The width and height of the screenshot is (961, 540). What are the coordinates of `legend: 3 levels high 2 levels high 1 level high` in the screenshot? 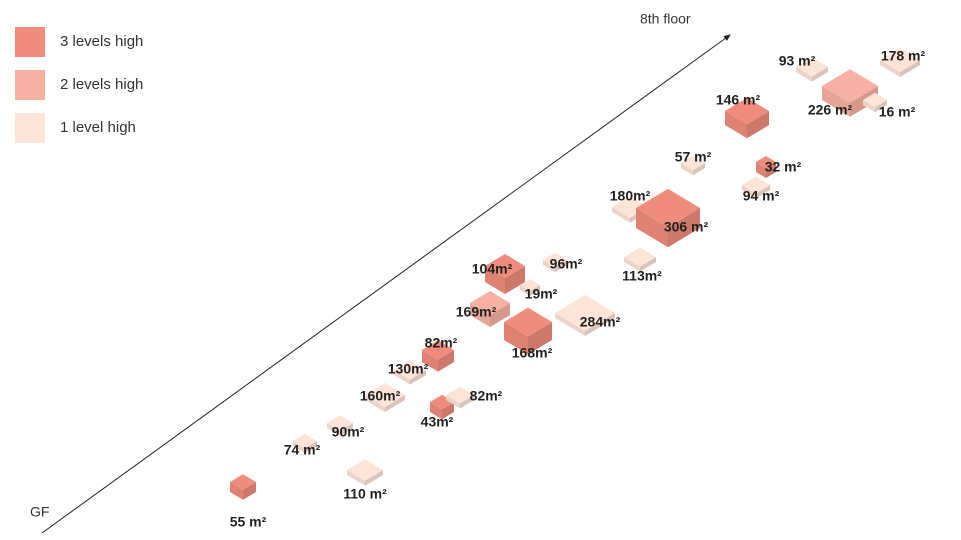 It's located at (79, 85).